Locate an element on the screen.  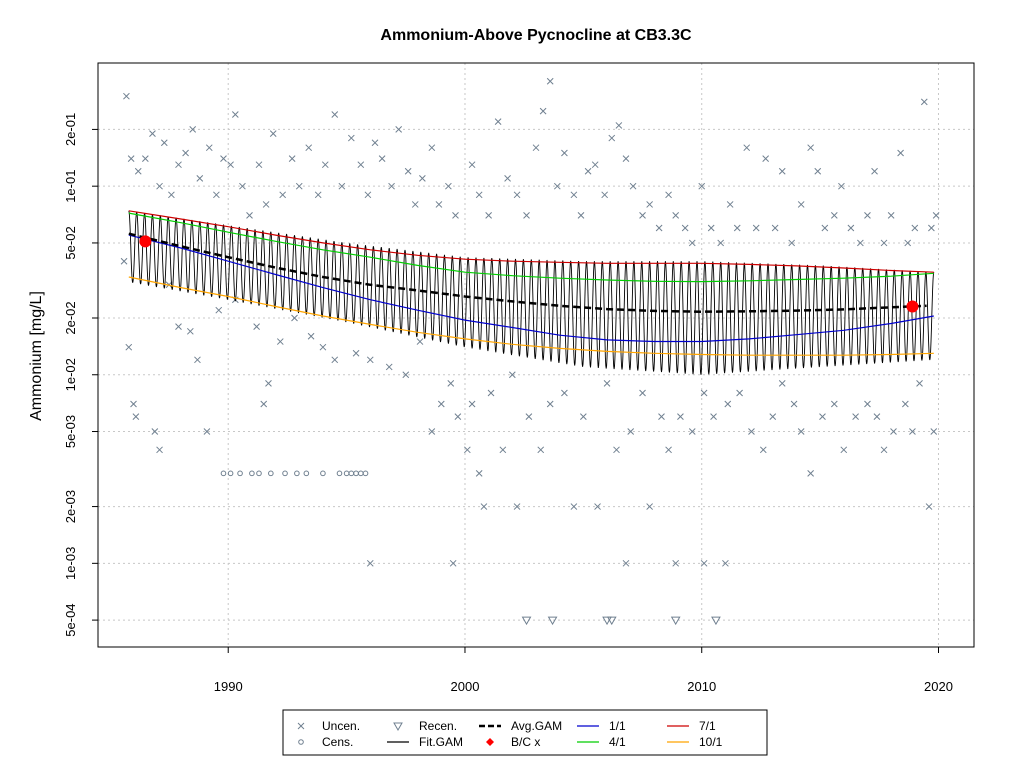
legend-label: 10/1 is located at coordinates (711, 742).